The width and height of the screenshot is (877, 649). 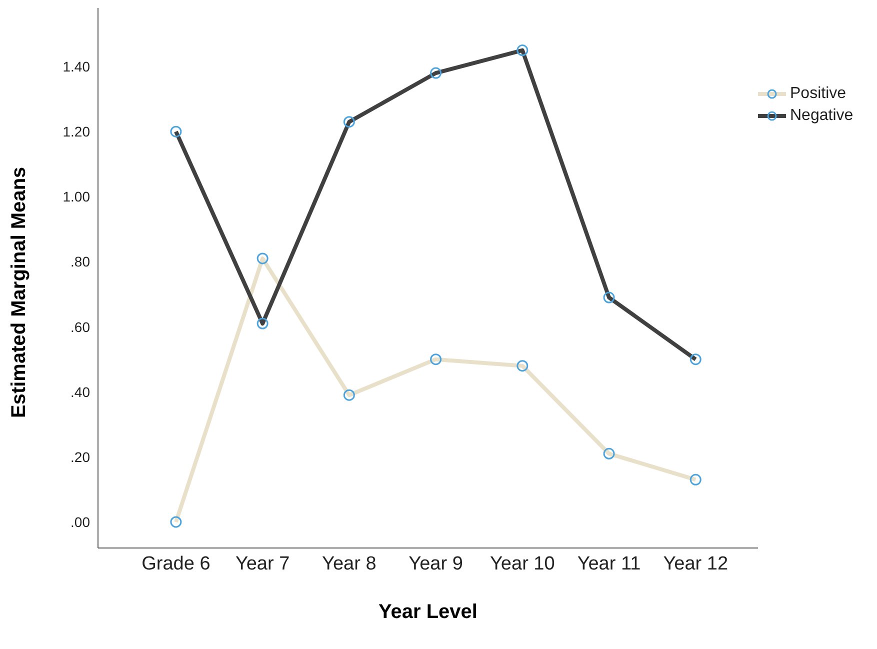 I want to click on y-tick-label: .80, so click(x=80, y=262).